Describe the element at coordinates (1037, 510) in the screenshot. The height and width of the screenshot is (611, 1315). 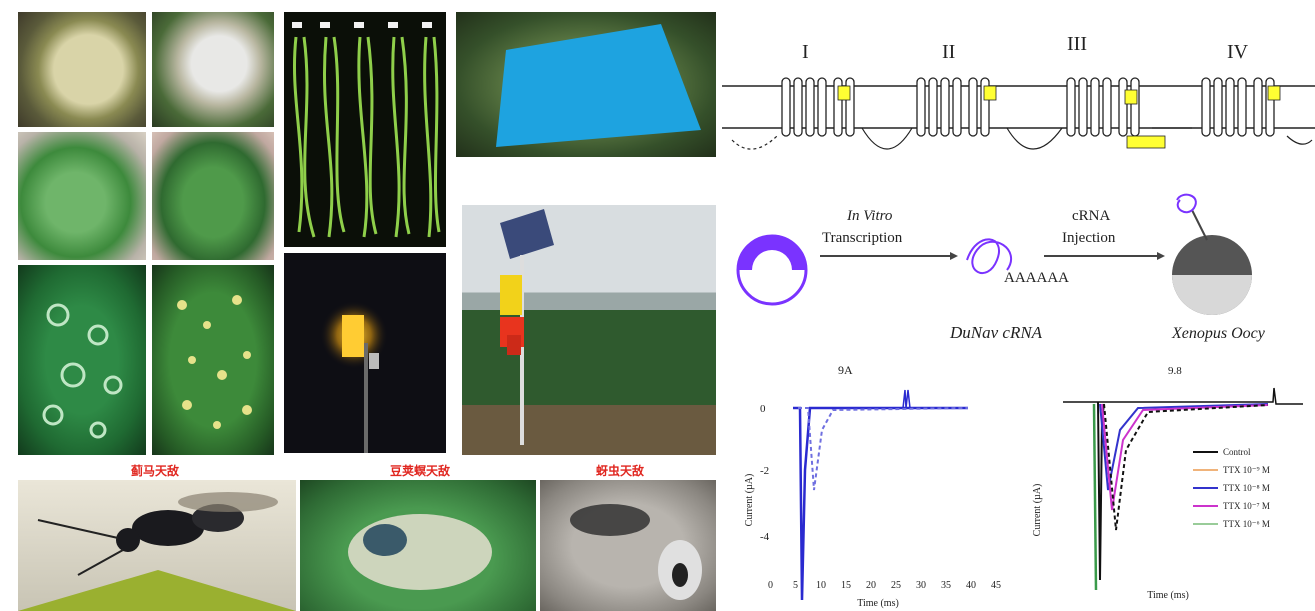
I see `chart-right-ylabel: Current (µA)` at that location.